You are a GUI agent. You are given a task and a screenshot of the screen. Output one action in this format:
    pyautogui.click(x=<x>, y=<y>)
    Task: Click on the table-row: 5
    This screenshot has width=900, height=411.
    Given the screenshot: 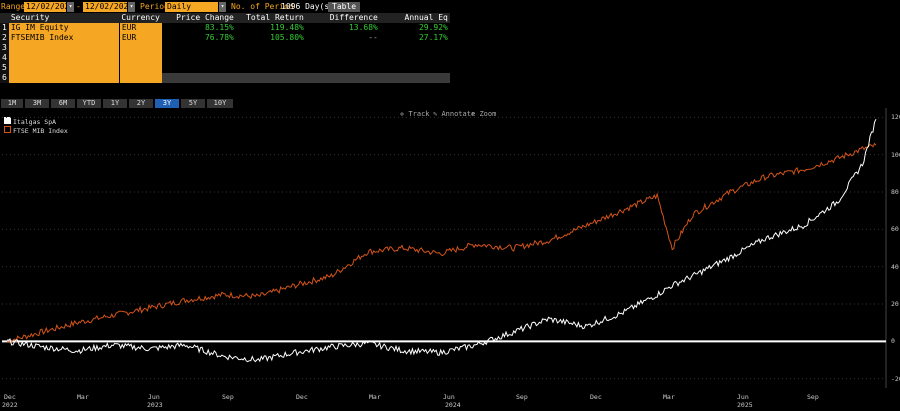 What is the action you would take?
    pyautogui.click(x=225, y=68)
    